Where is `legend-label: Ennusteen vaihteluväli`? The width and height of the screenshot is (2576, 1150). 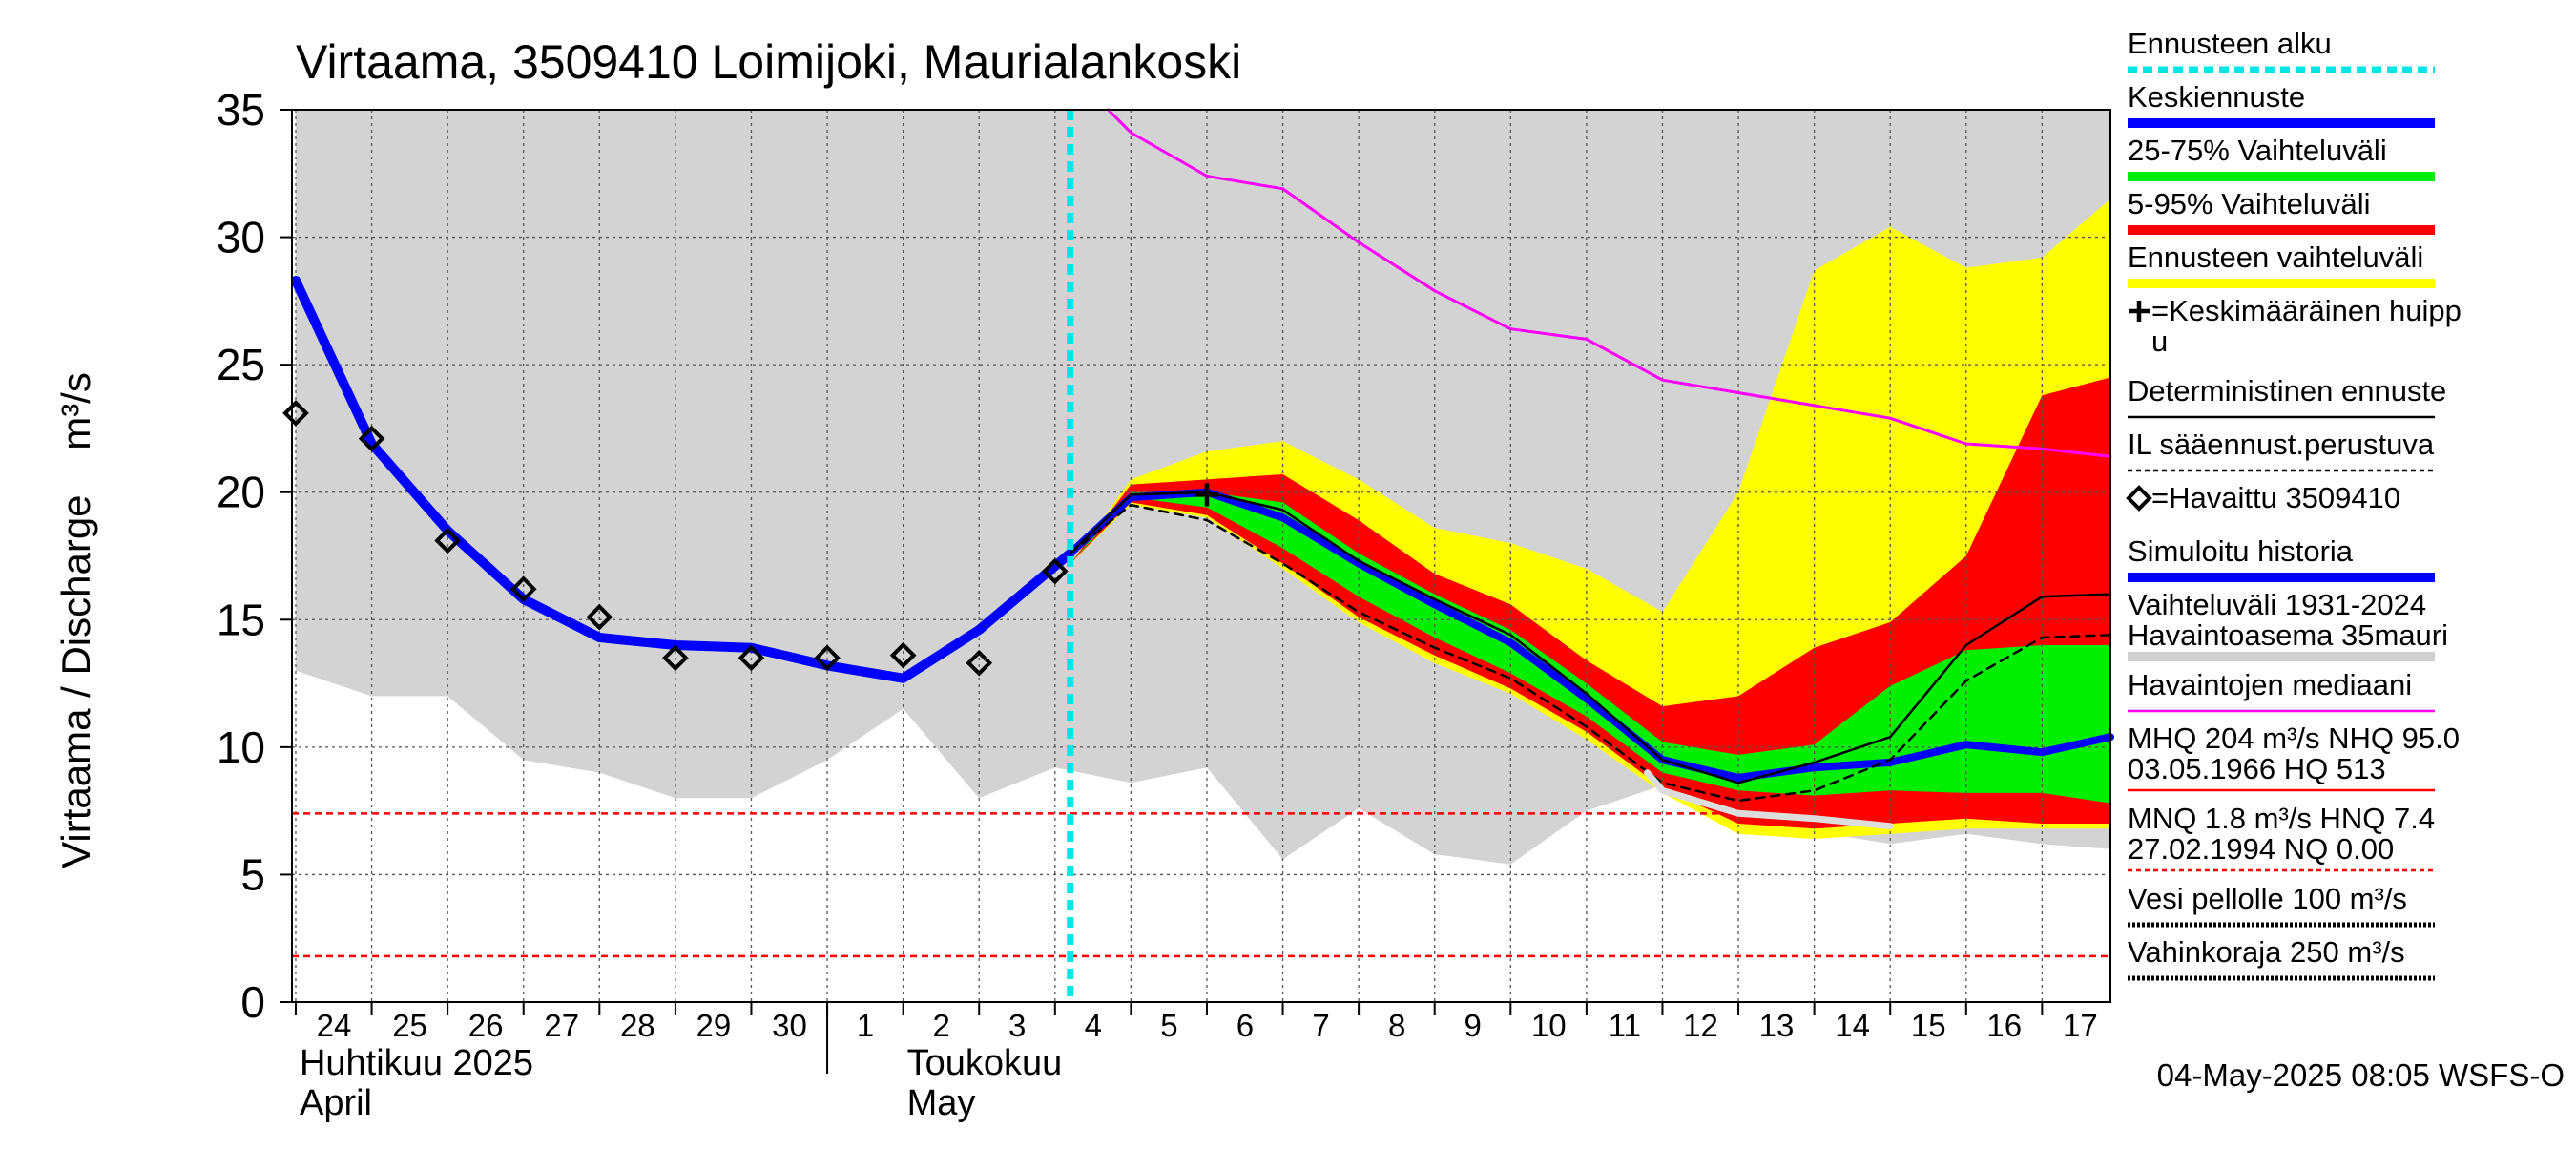 legend-label: Ennusteen vaihteluväli is located at coordinates (2275, 257).